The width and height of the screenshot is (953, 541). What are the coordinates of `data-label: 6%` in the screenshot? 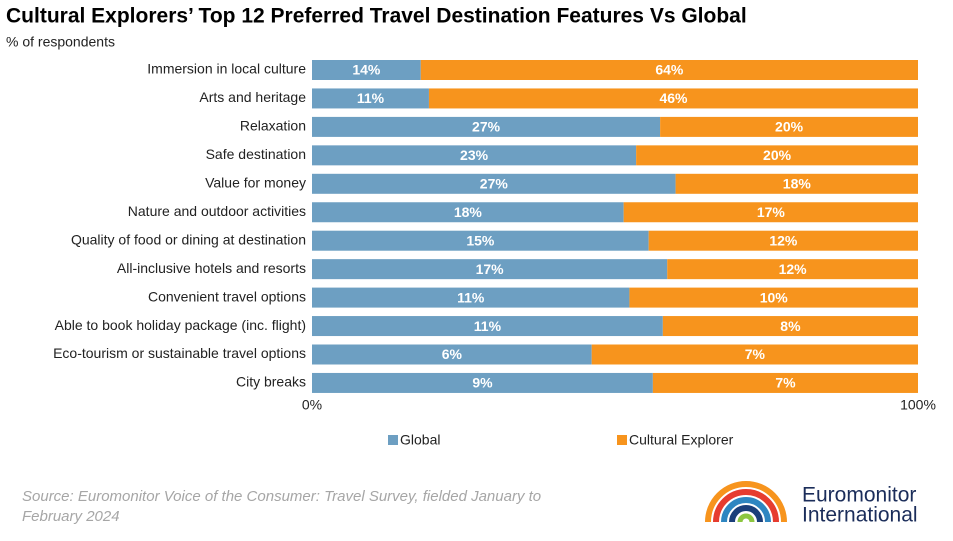 It's located at (452, 354).